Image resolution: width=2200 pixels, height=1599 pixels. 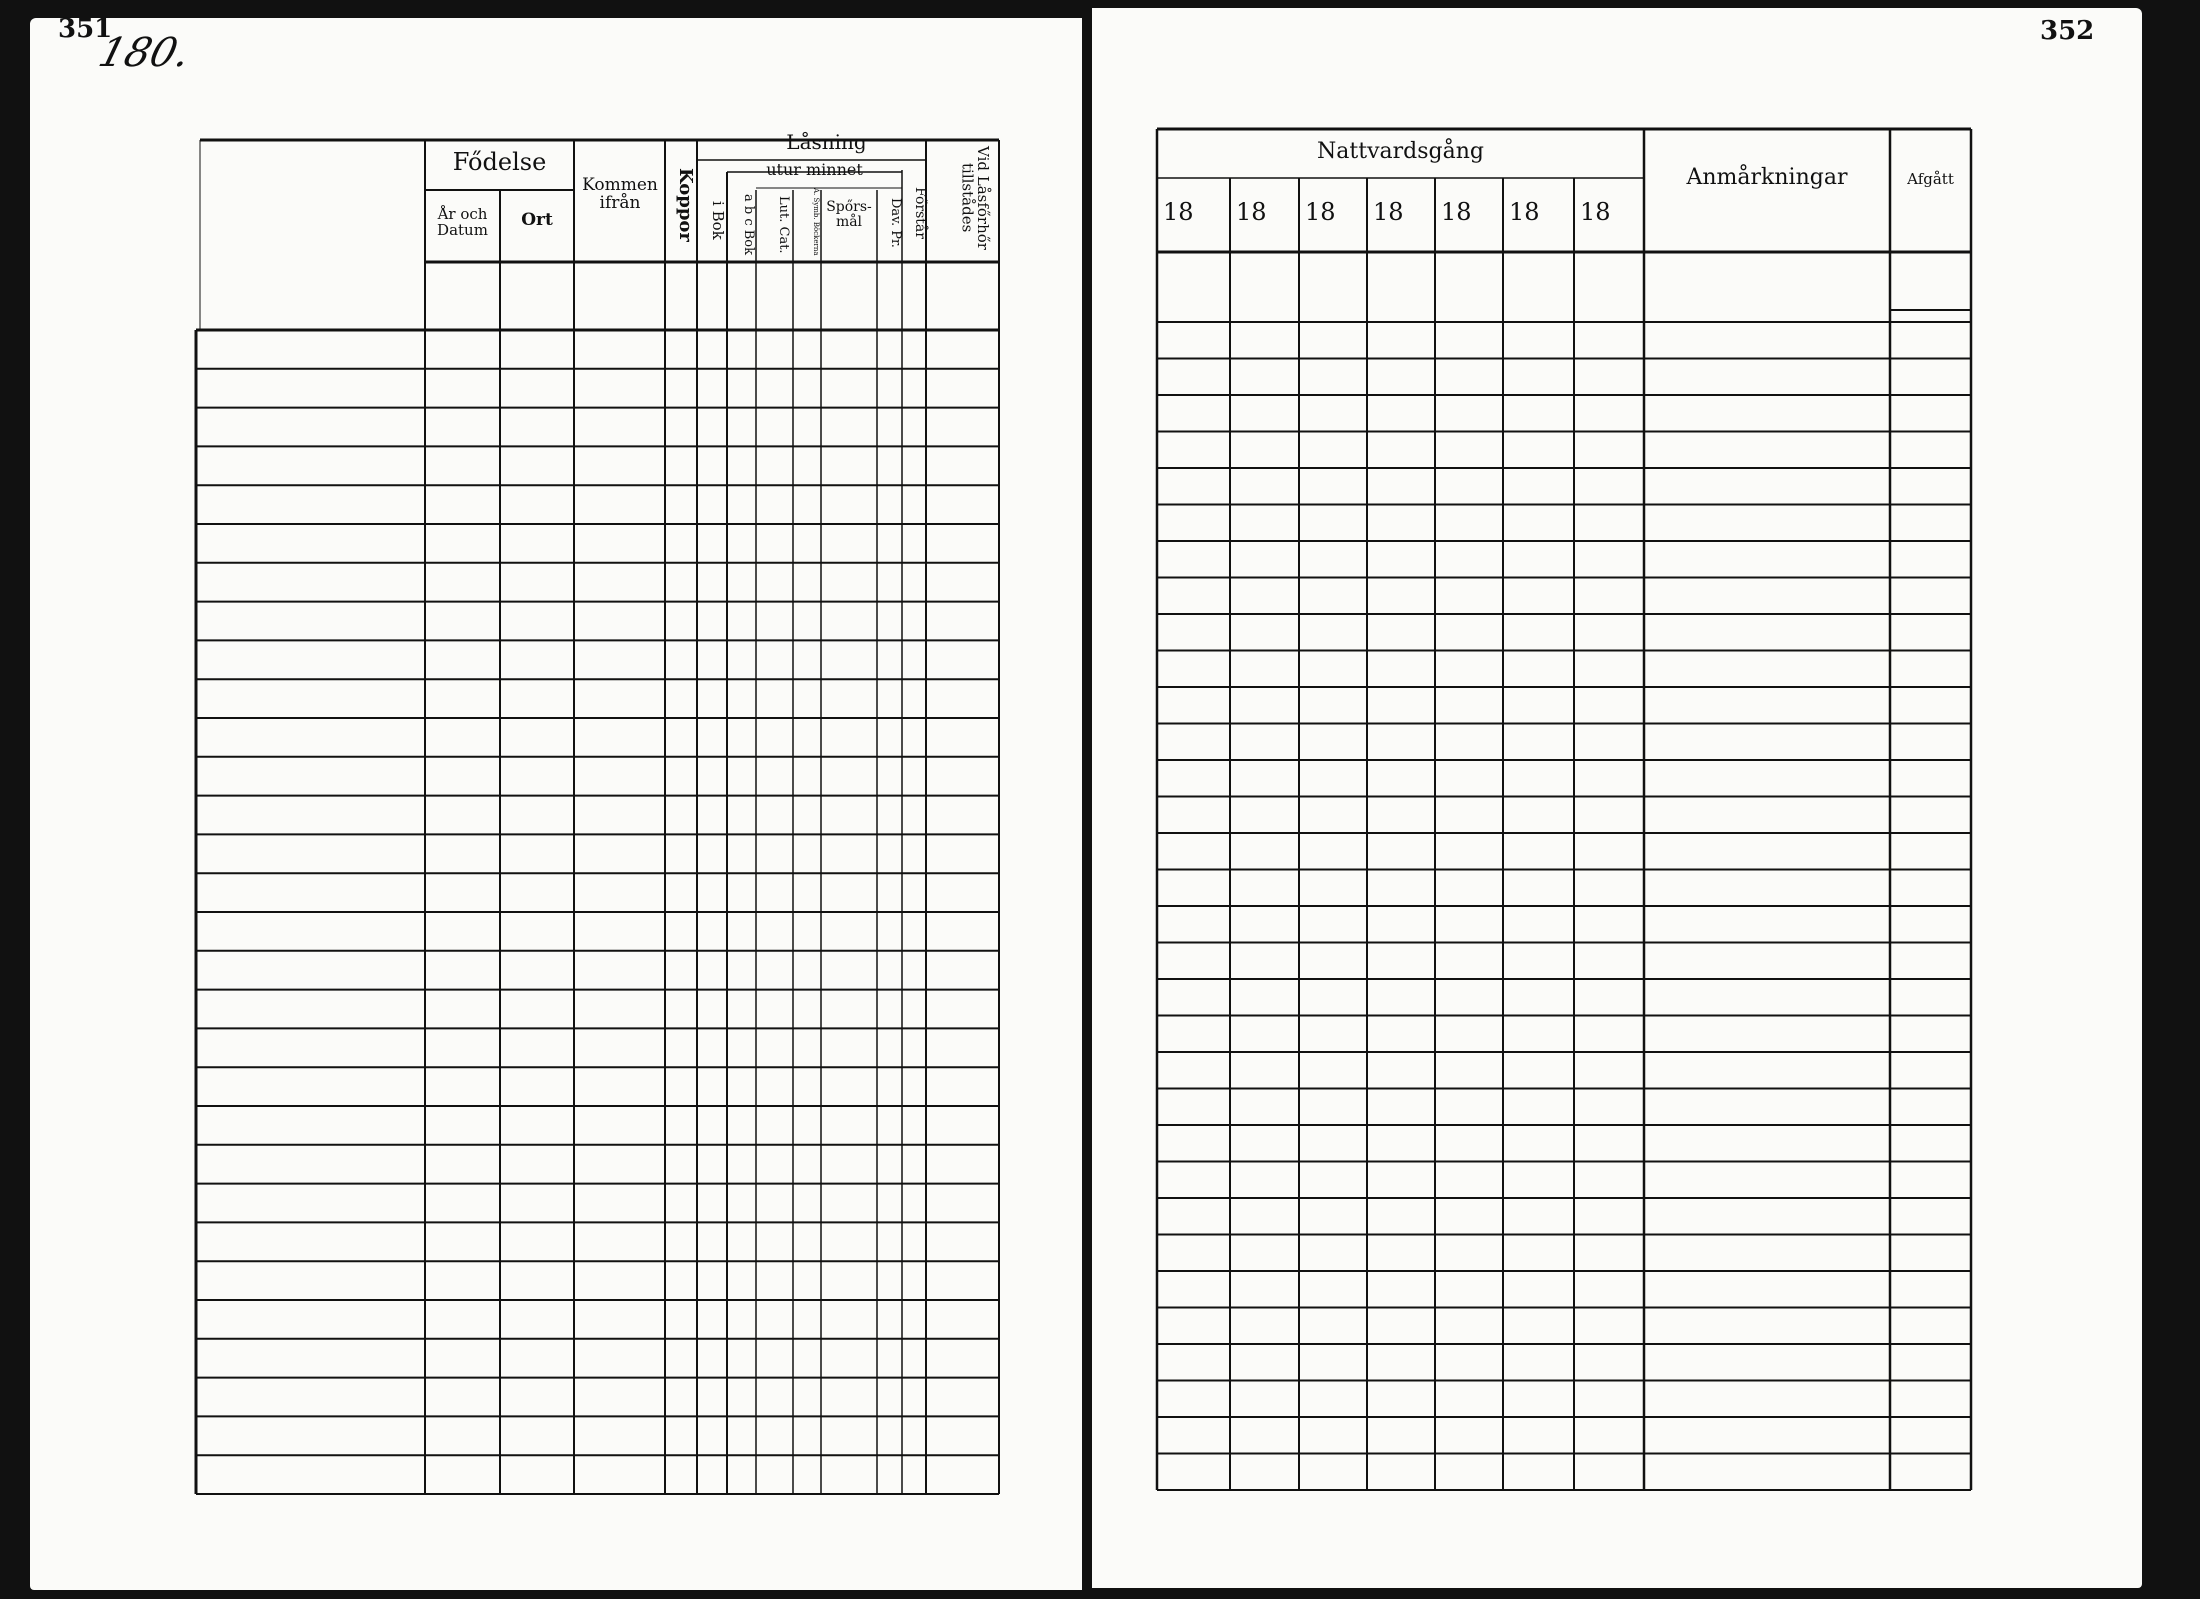 I want to click on header-year-3: 18, so click(x=1320, y=212).